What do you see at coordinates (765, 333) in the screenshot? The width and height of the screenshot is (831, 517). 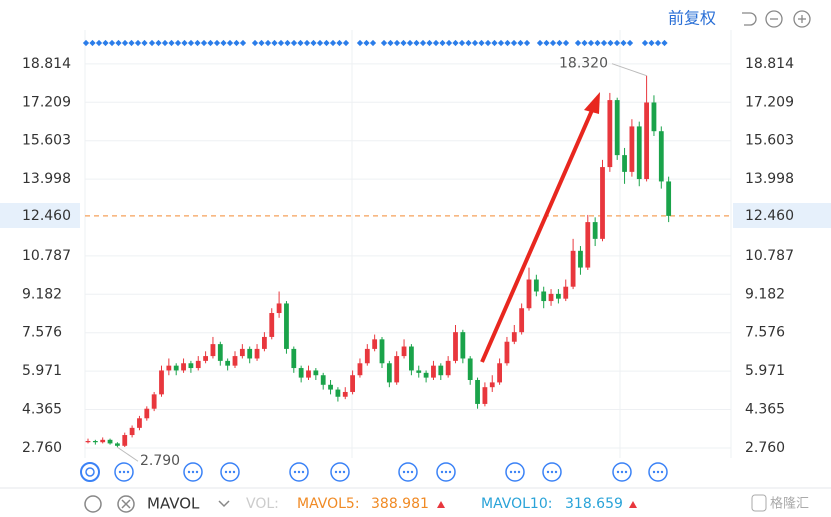 I see `y2-tick-label: 7.576` at bounding box center [765, 333].